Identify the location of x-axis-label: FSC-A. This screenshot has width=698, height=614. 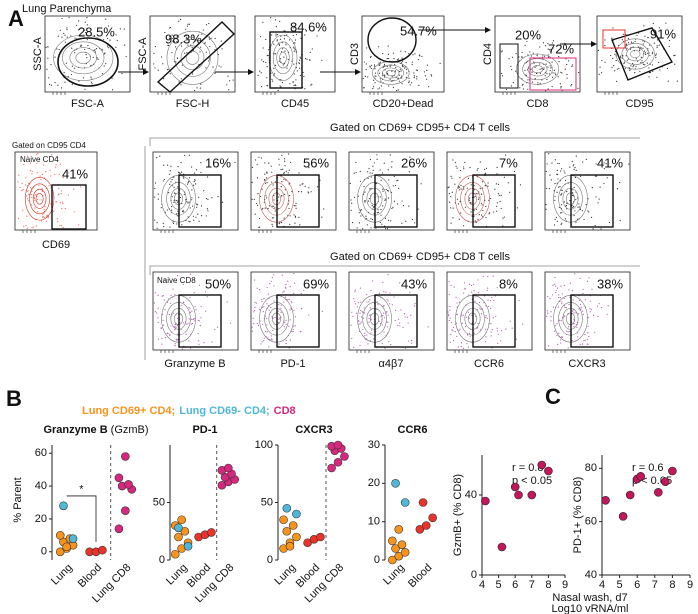
(88, 104).